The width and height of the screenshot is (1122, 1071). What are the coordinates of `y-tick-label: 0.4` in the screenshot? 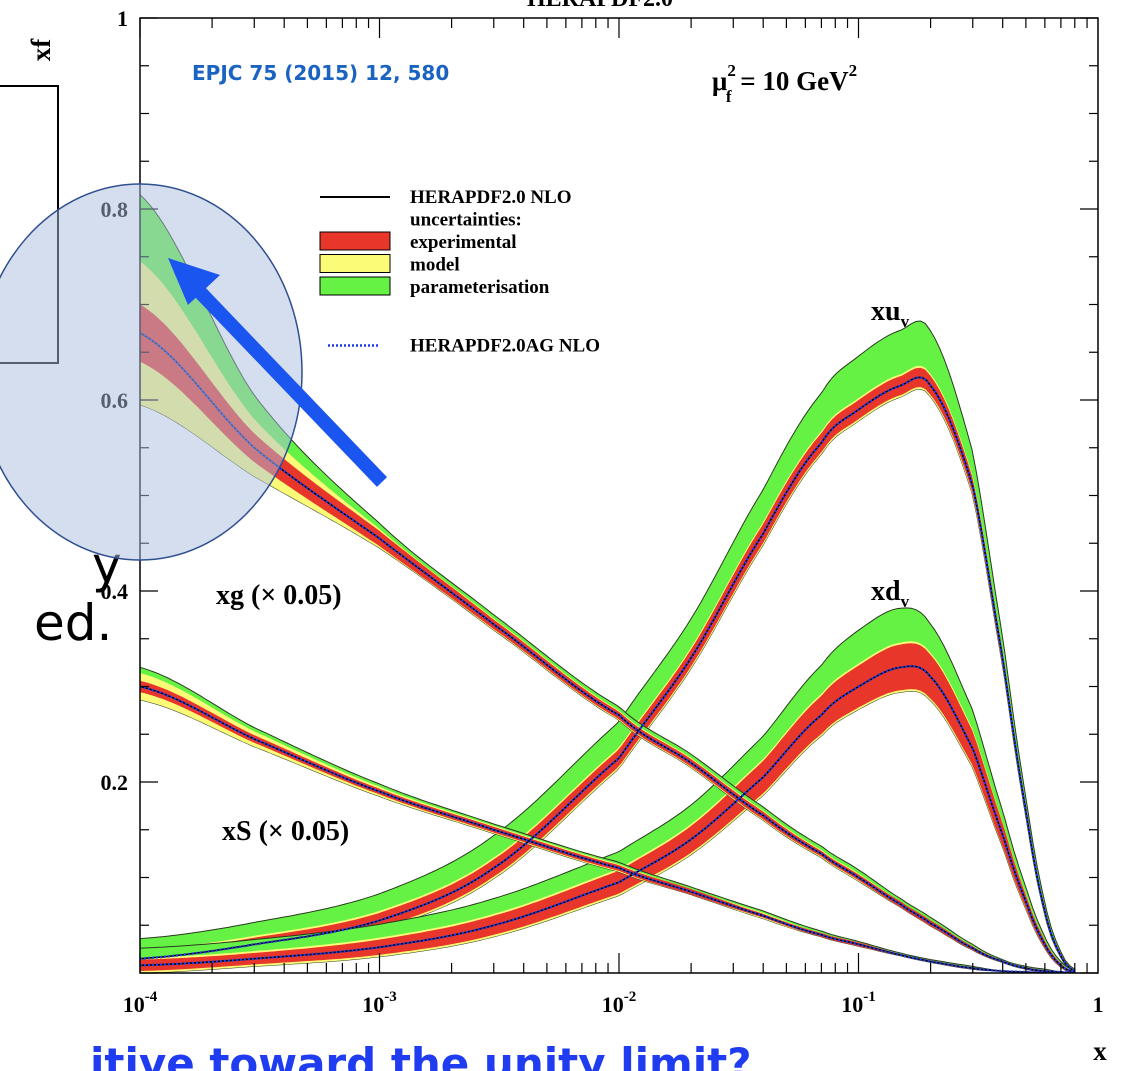 It's located at (115, 591).